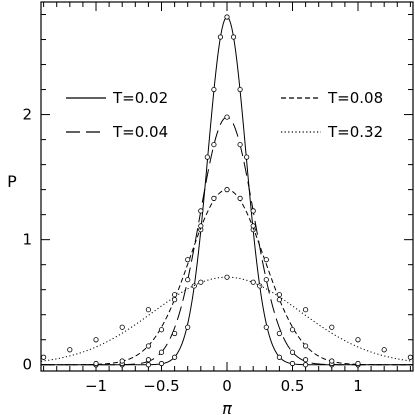 This screenshot has width=415, height=415. I want to click on x-axis-label: π, so click(227, 407).